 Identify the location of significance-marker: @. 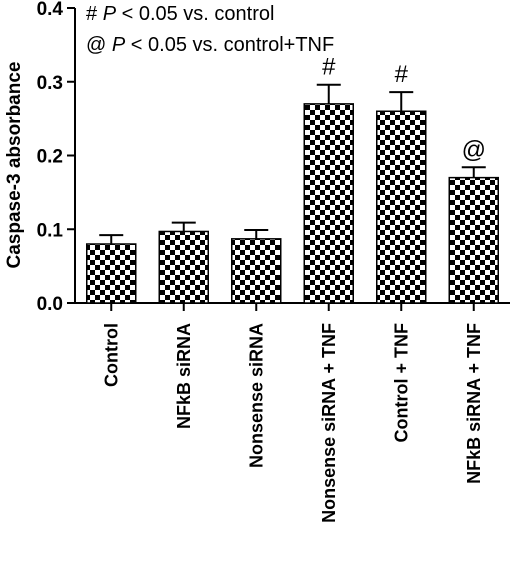
(474, 149).